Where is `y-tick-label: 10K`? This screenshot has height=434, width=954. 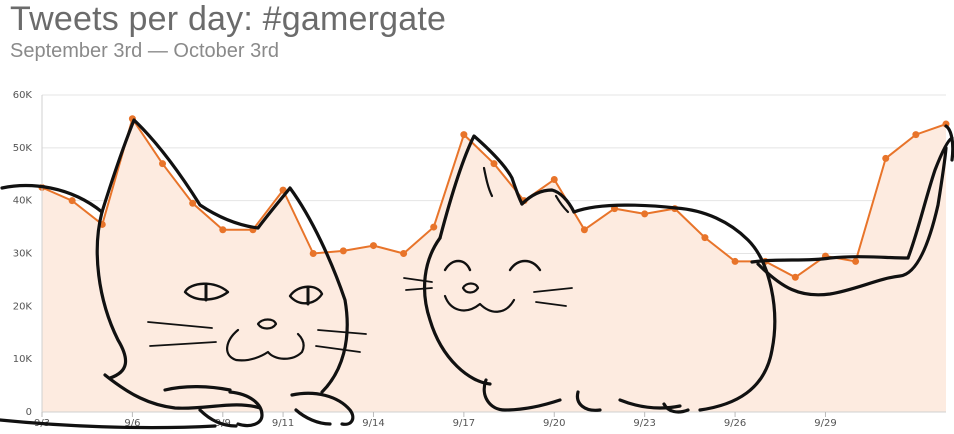
y-tick-label: 10K is located at coordinates (23, 359).